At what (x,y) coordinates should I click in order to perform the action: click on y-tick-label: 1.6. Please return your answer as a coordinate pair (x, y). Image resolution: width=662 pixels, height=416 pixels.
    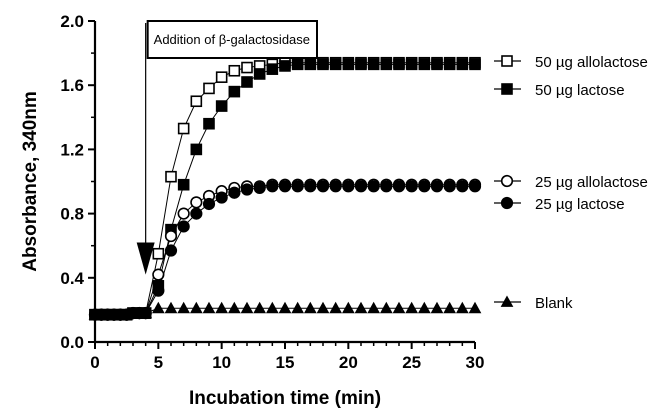
    Looking at the image, I should click on (72, 85).